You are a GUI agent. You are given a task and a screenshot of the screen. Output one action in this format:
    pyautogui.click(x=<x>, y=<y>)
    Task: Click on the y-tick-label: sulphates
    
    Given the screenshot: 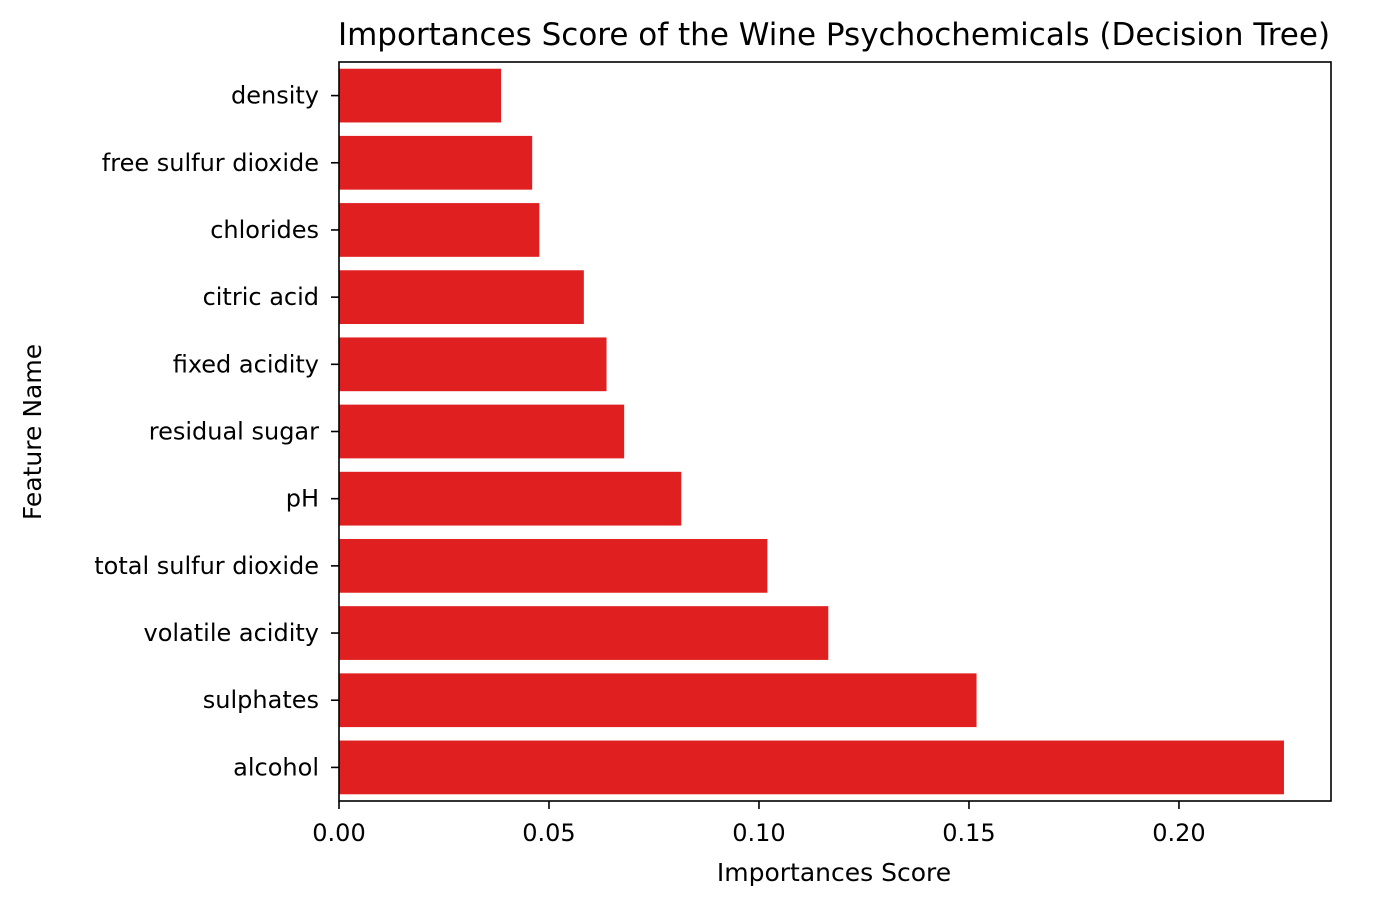 What is the action you would take?
    pyautogui.click(x=261, y=700)
    